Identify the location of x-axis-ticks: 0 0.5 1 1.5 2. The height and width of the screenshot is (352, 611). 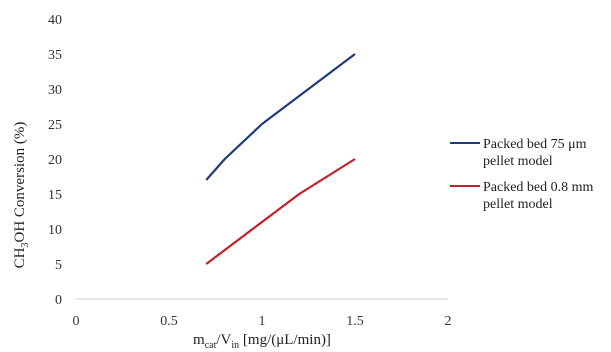
(262, 321).